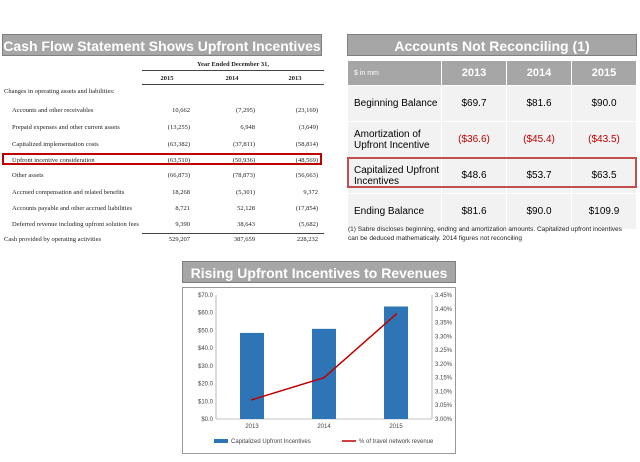  I want to click on row-label: Accounts and other receivables, so click(53, 110).